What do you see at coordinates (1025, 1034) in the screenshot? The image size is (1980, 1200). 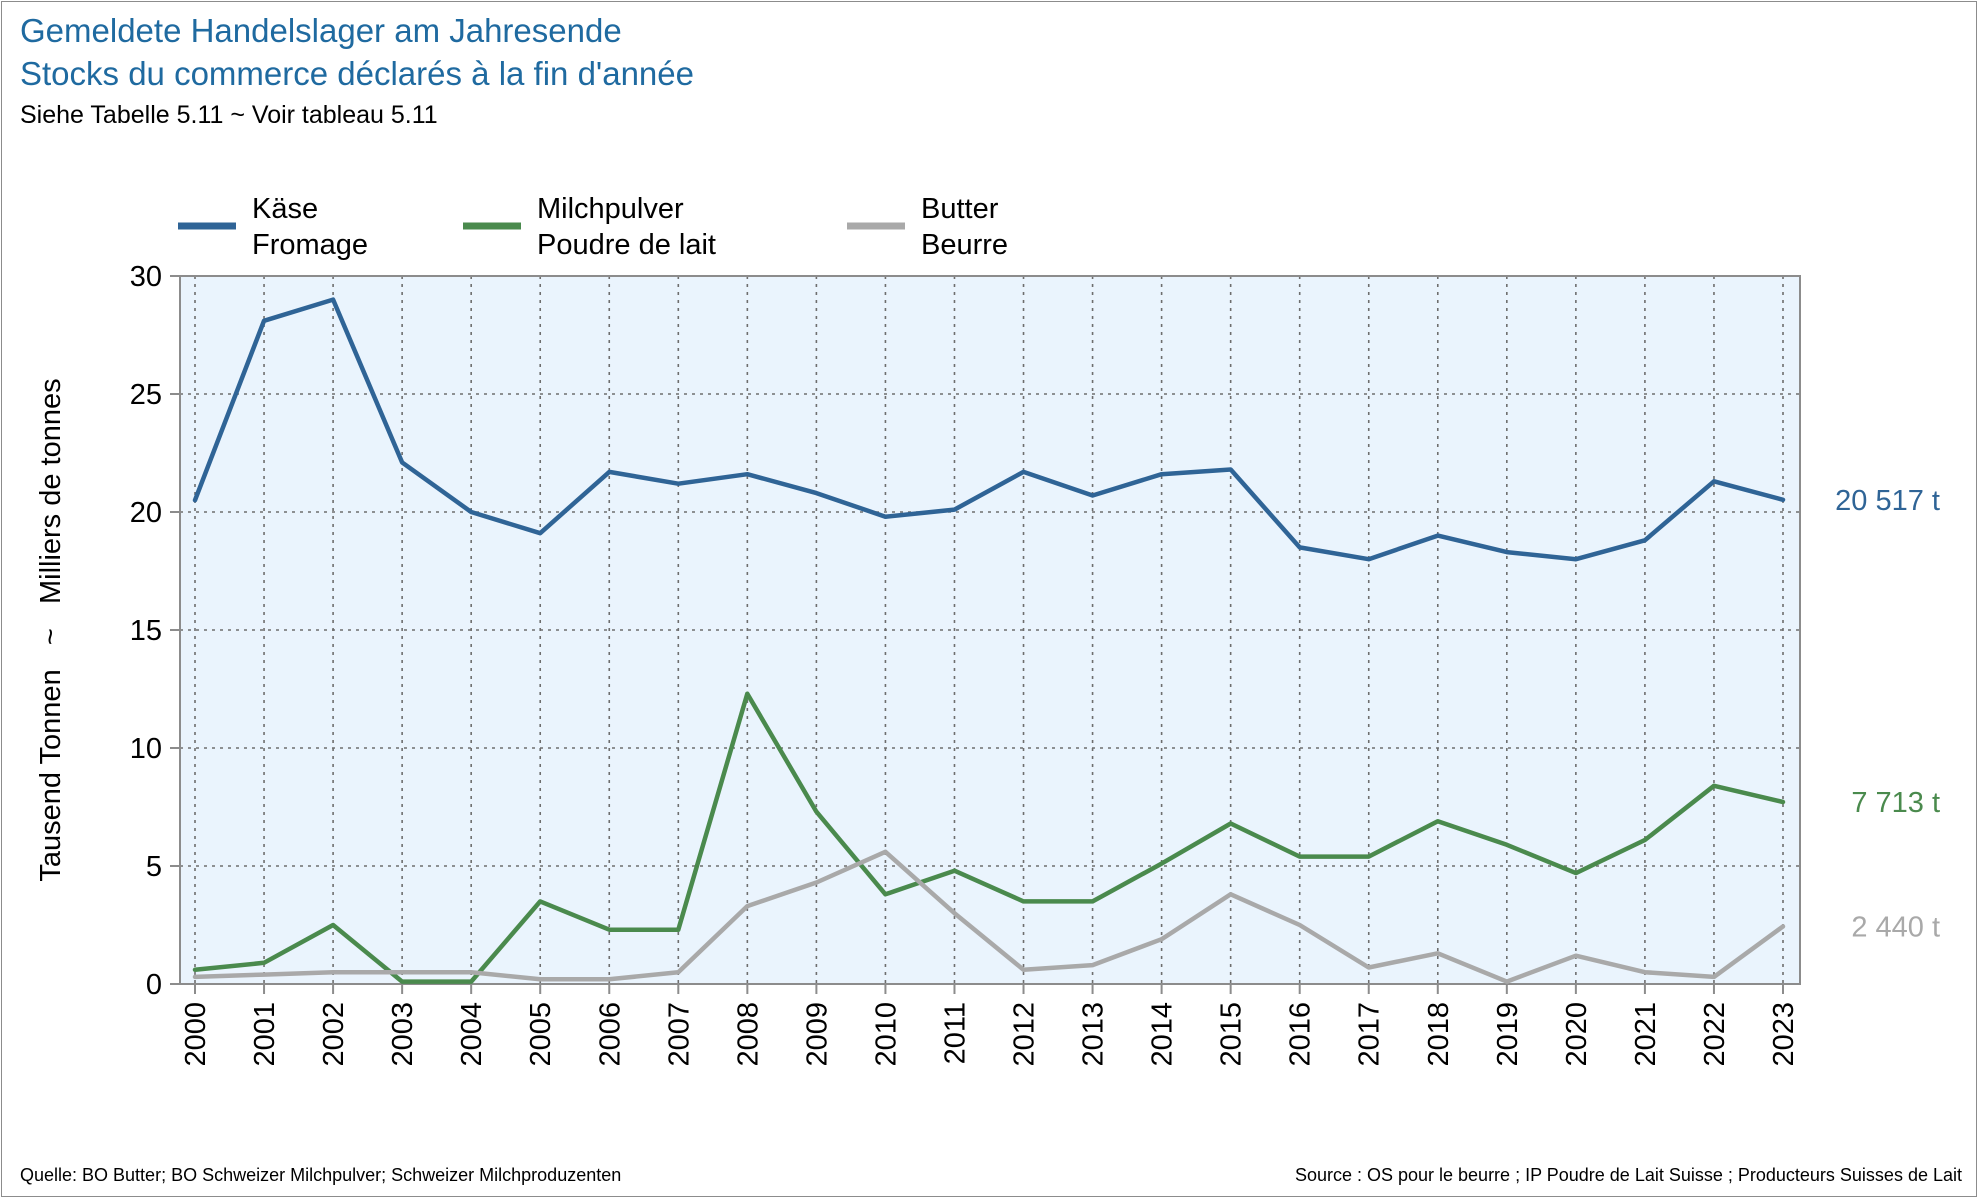 I see `x-tick-label: 2012` at bounding box center [1025, 1034].